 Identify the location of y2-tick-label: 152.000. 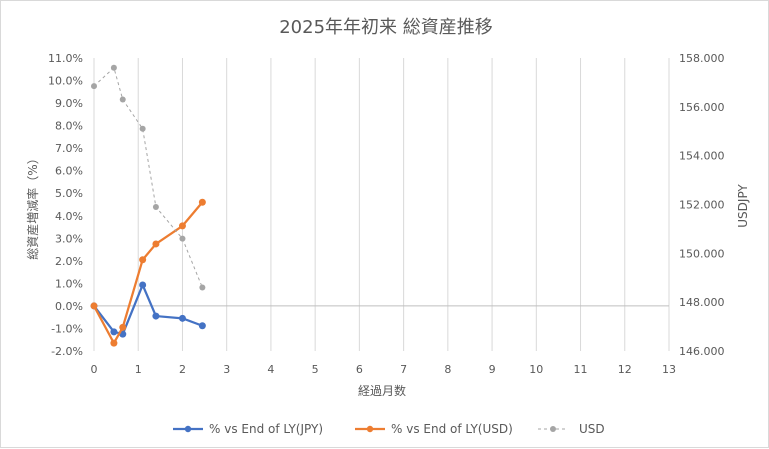
(702, 205).